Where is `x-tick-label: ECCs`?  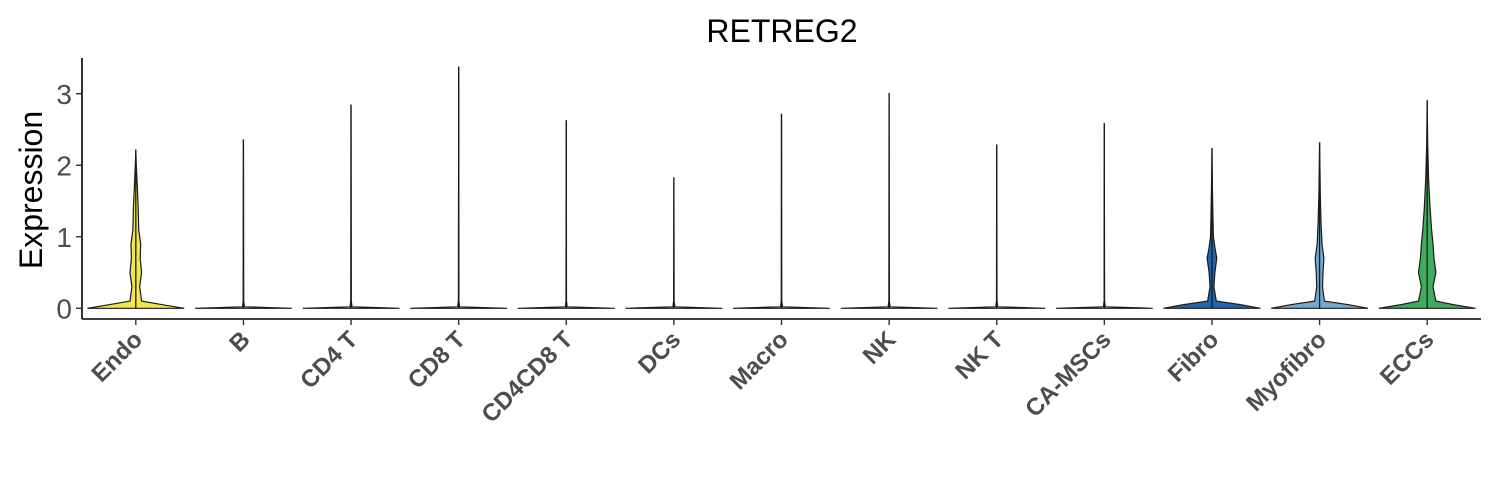 x-tick-label: ECCs is located at coordinates (1407, 358).